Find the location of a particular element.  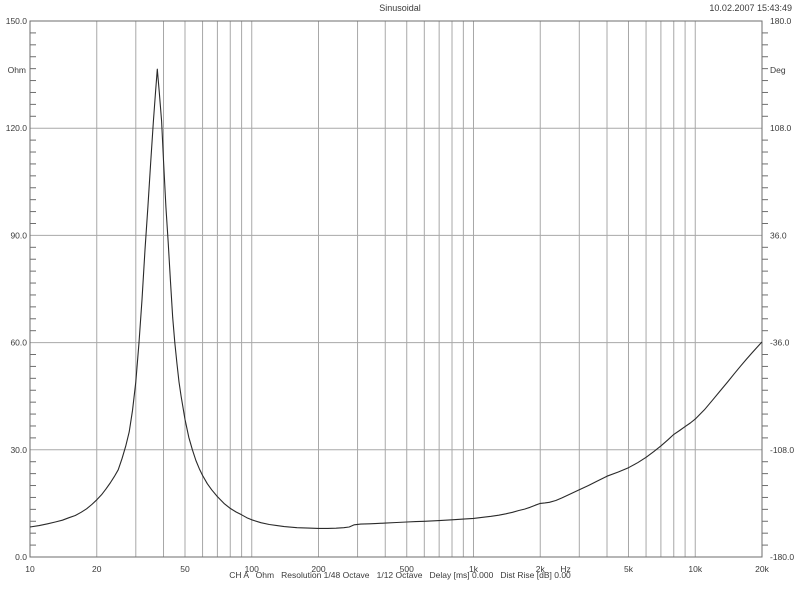

y-left-tick-label: 30.0 is located at coordinates (18, 450).